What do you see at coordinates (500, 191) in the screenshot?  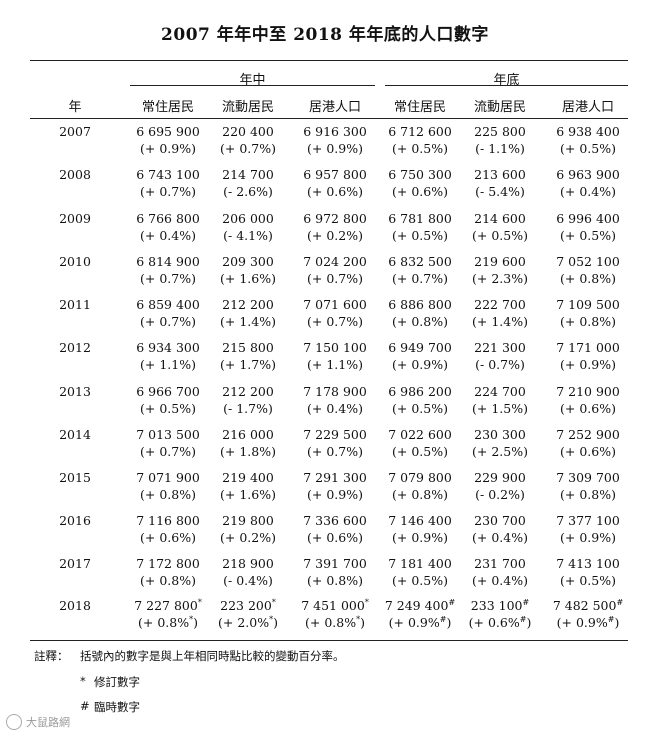 I see `table-cell-change: (- 5.4%)` at bounding box center [500, 191].